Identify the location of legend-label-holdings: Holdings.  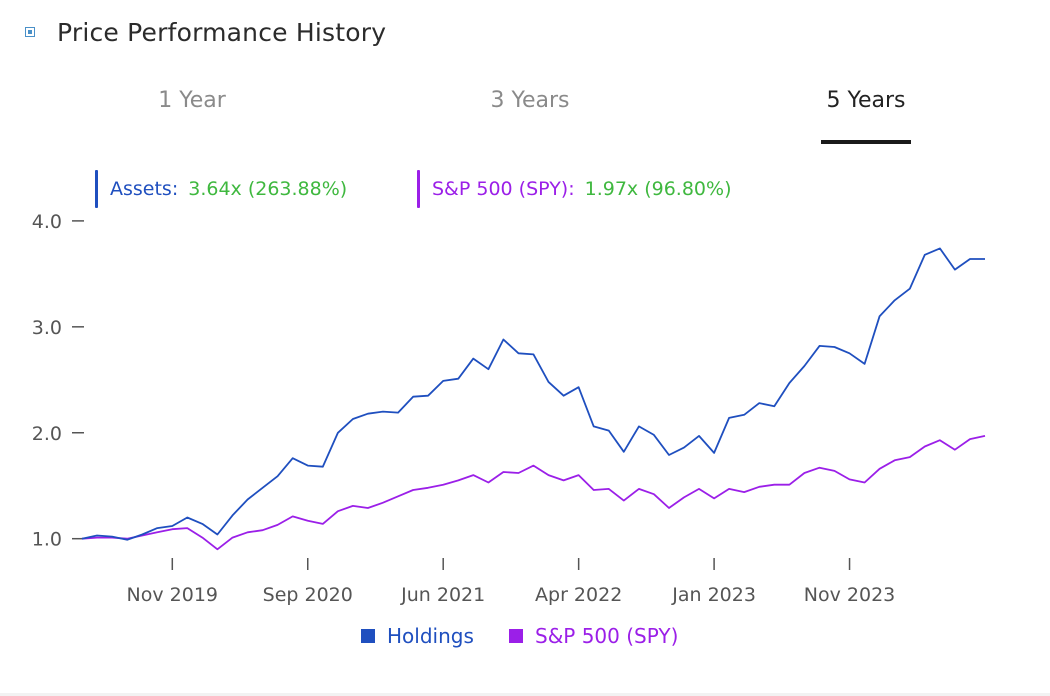
(430, 636).